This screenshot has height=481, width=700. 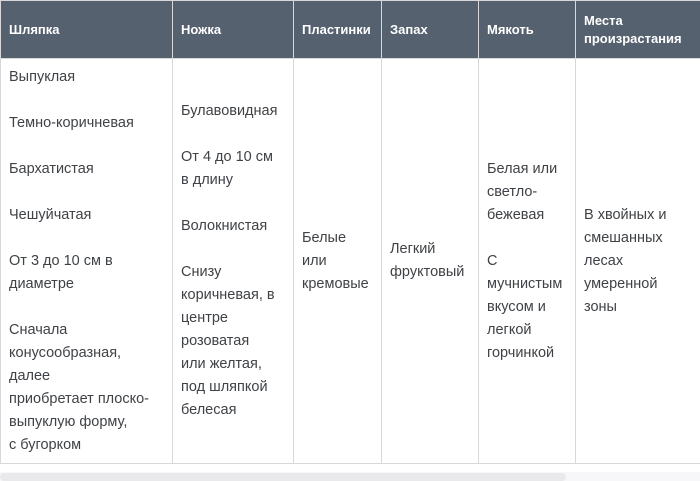 What do you see at coordinates (637, 29) in the screenshot?
I see `column-header-6: Места произрастания` at bounding box center [637, 29].